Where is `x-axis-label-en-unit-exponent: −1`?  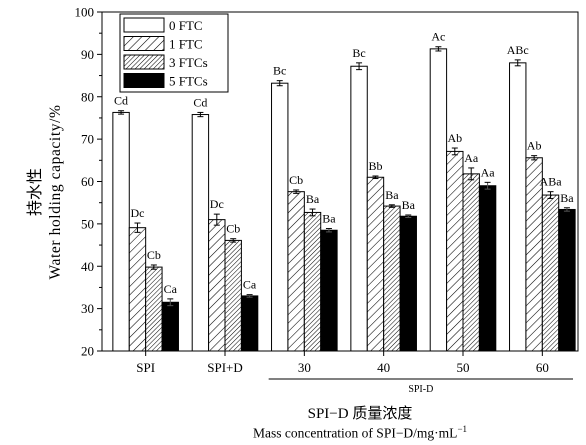
x-axis-label-en-unit-exponent: −1 is located at coordinates (462, 429).